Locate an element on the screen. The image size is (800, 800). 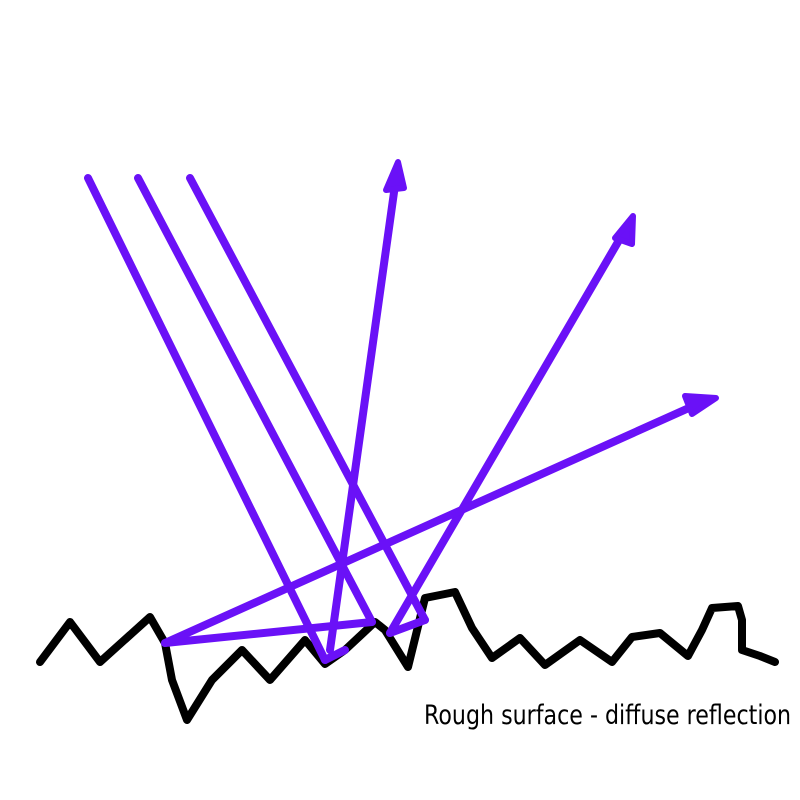
arrowhead-3-icon is located at coordinates (700, 405).